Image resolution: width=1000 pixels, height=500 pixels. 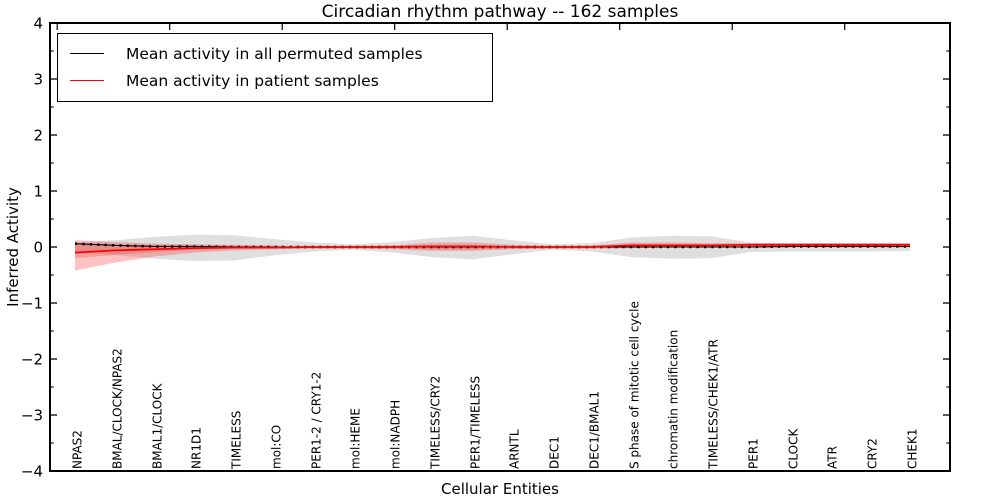 What do you see at coordinates (355, 438) in the screenshot?
I see `x-tick-label: mol:HEME` at bounding box center [355, 438].